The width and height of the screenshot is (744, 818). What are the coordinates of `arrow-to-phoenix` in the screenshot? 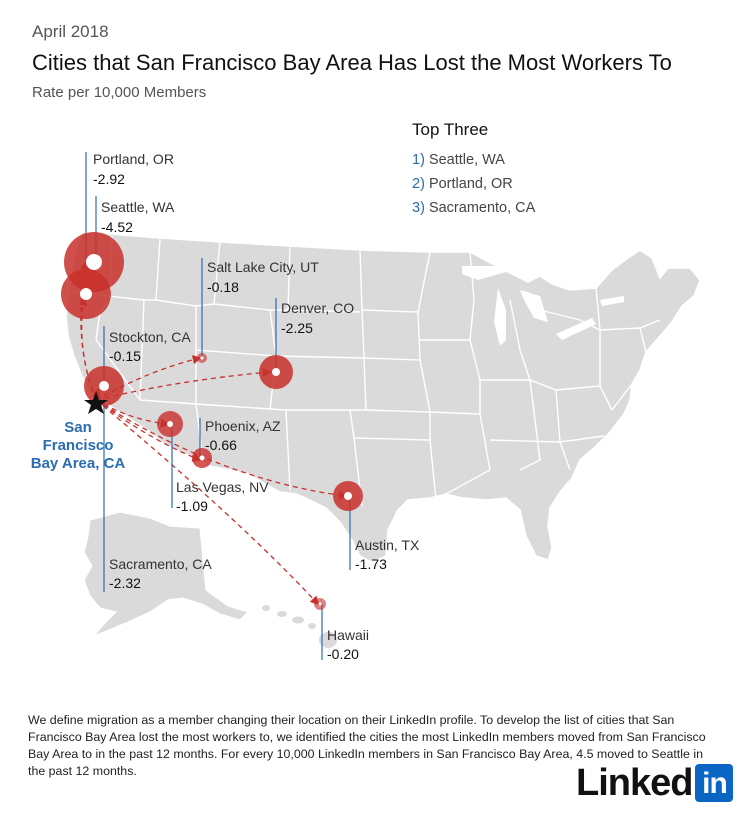 It's located at (148, 430).